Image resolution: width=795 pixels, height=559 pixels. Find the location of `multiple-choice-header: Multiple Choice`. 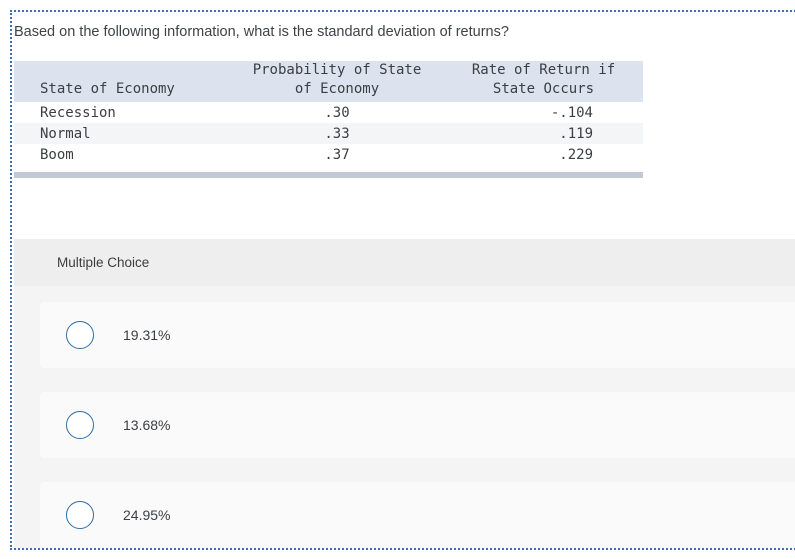

multiple-choice-header: Multiple Choice is located at coordinates (404, 262).